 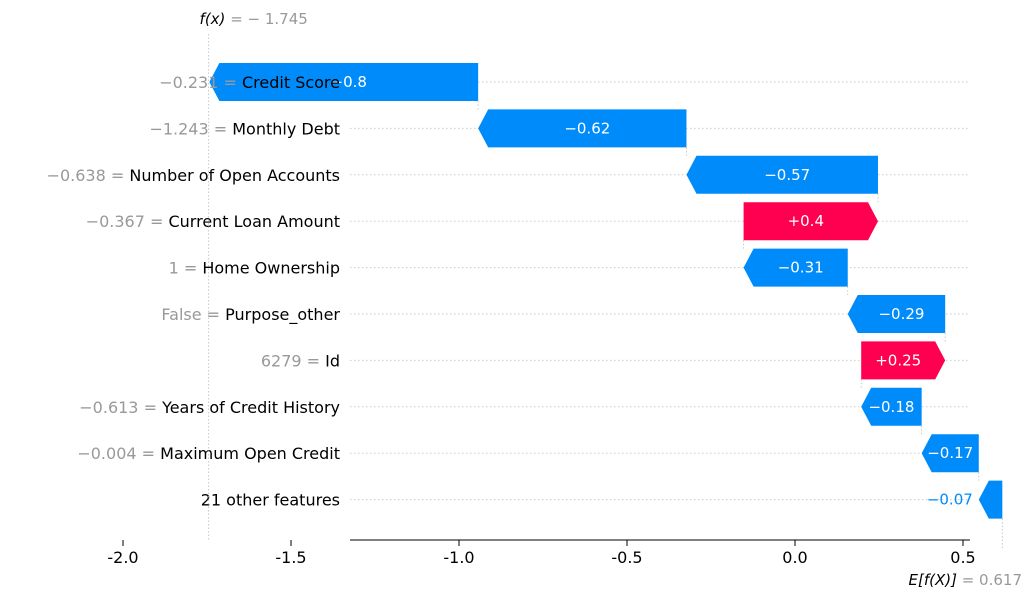 What do you see at coordinates (458, 557) in the screenshot?
I see `x-tick-label: -1.0` at bounding box center [458, 557].